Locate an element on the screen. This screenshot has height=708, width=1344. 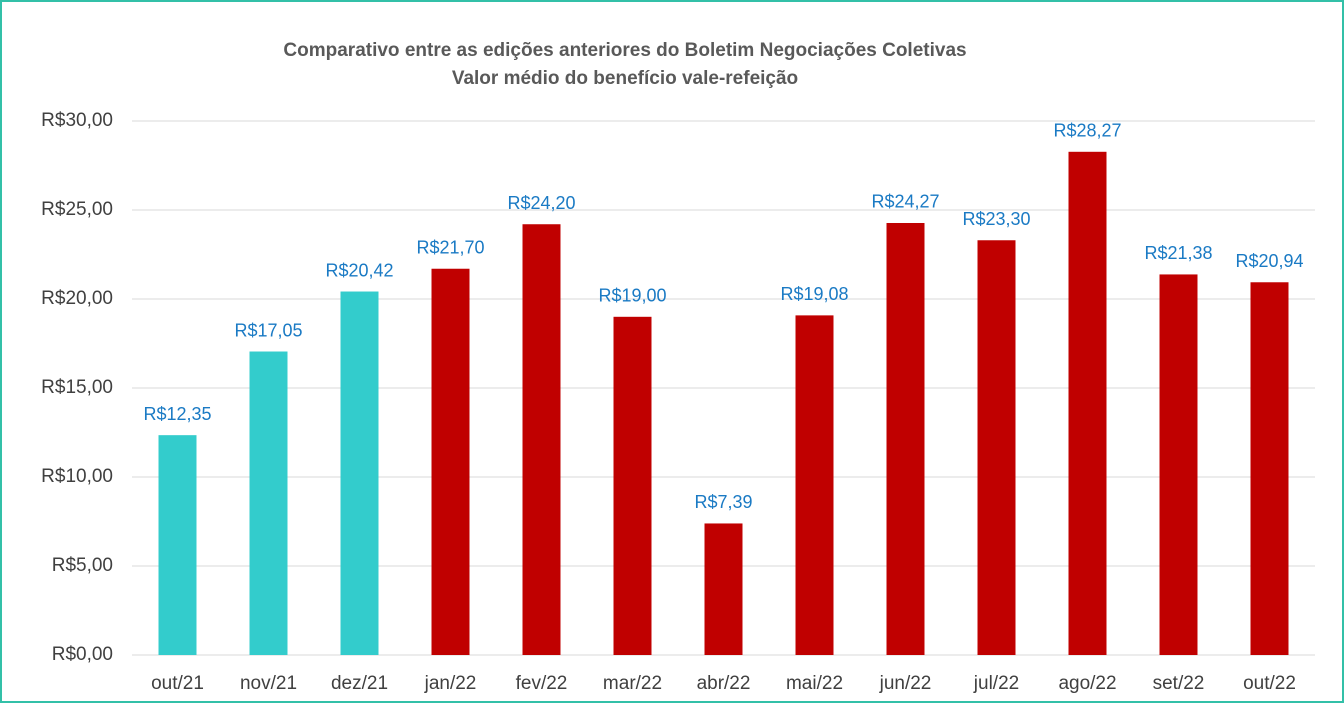
data-label: R$21,38 is located at coordinates (1178, 253).